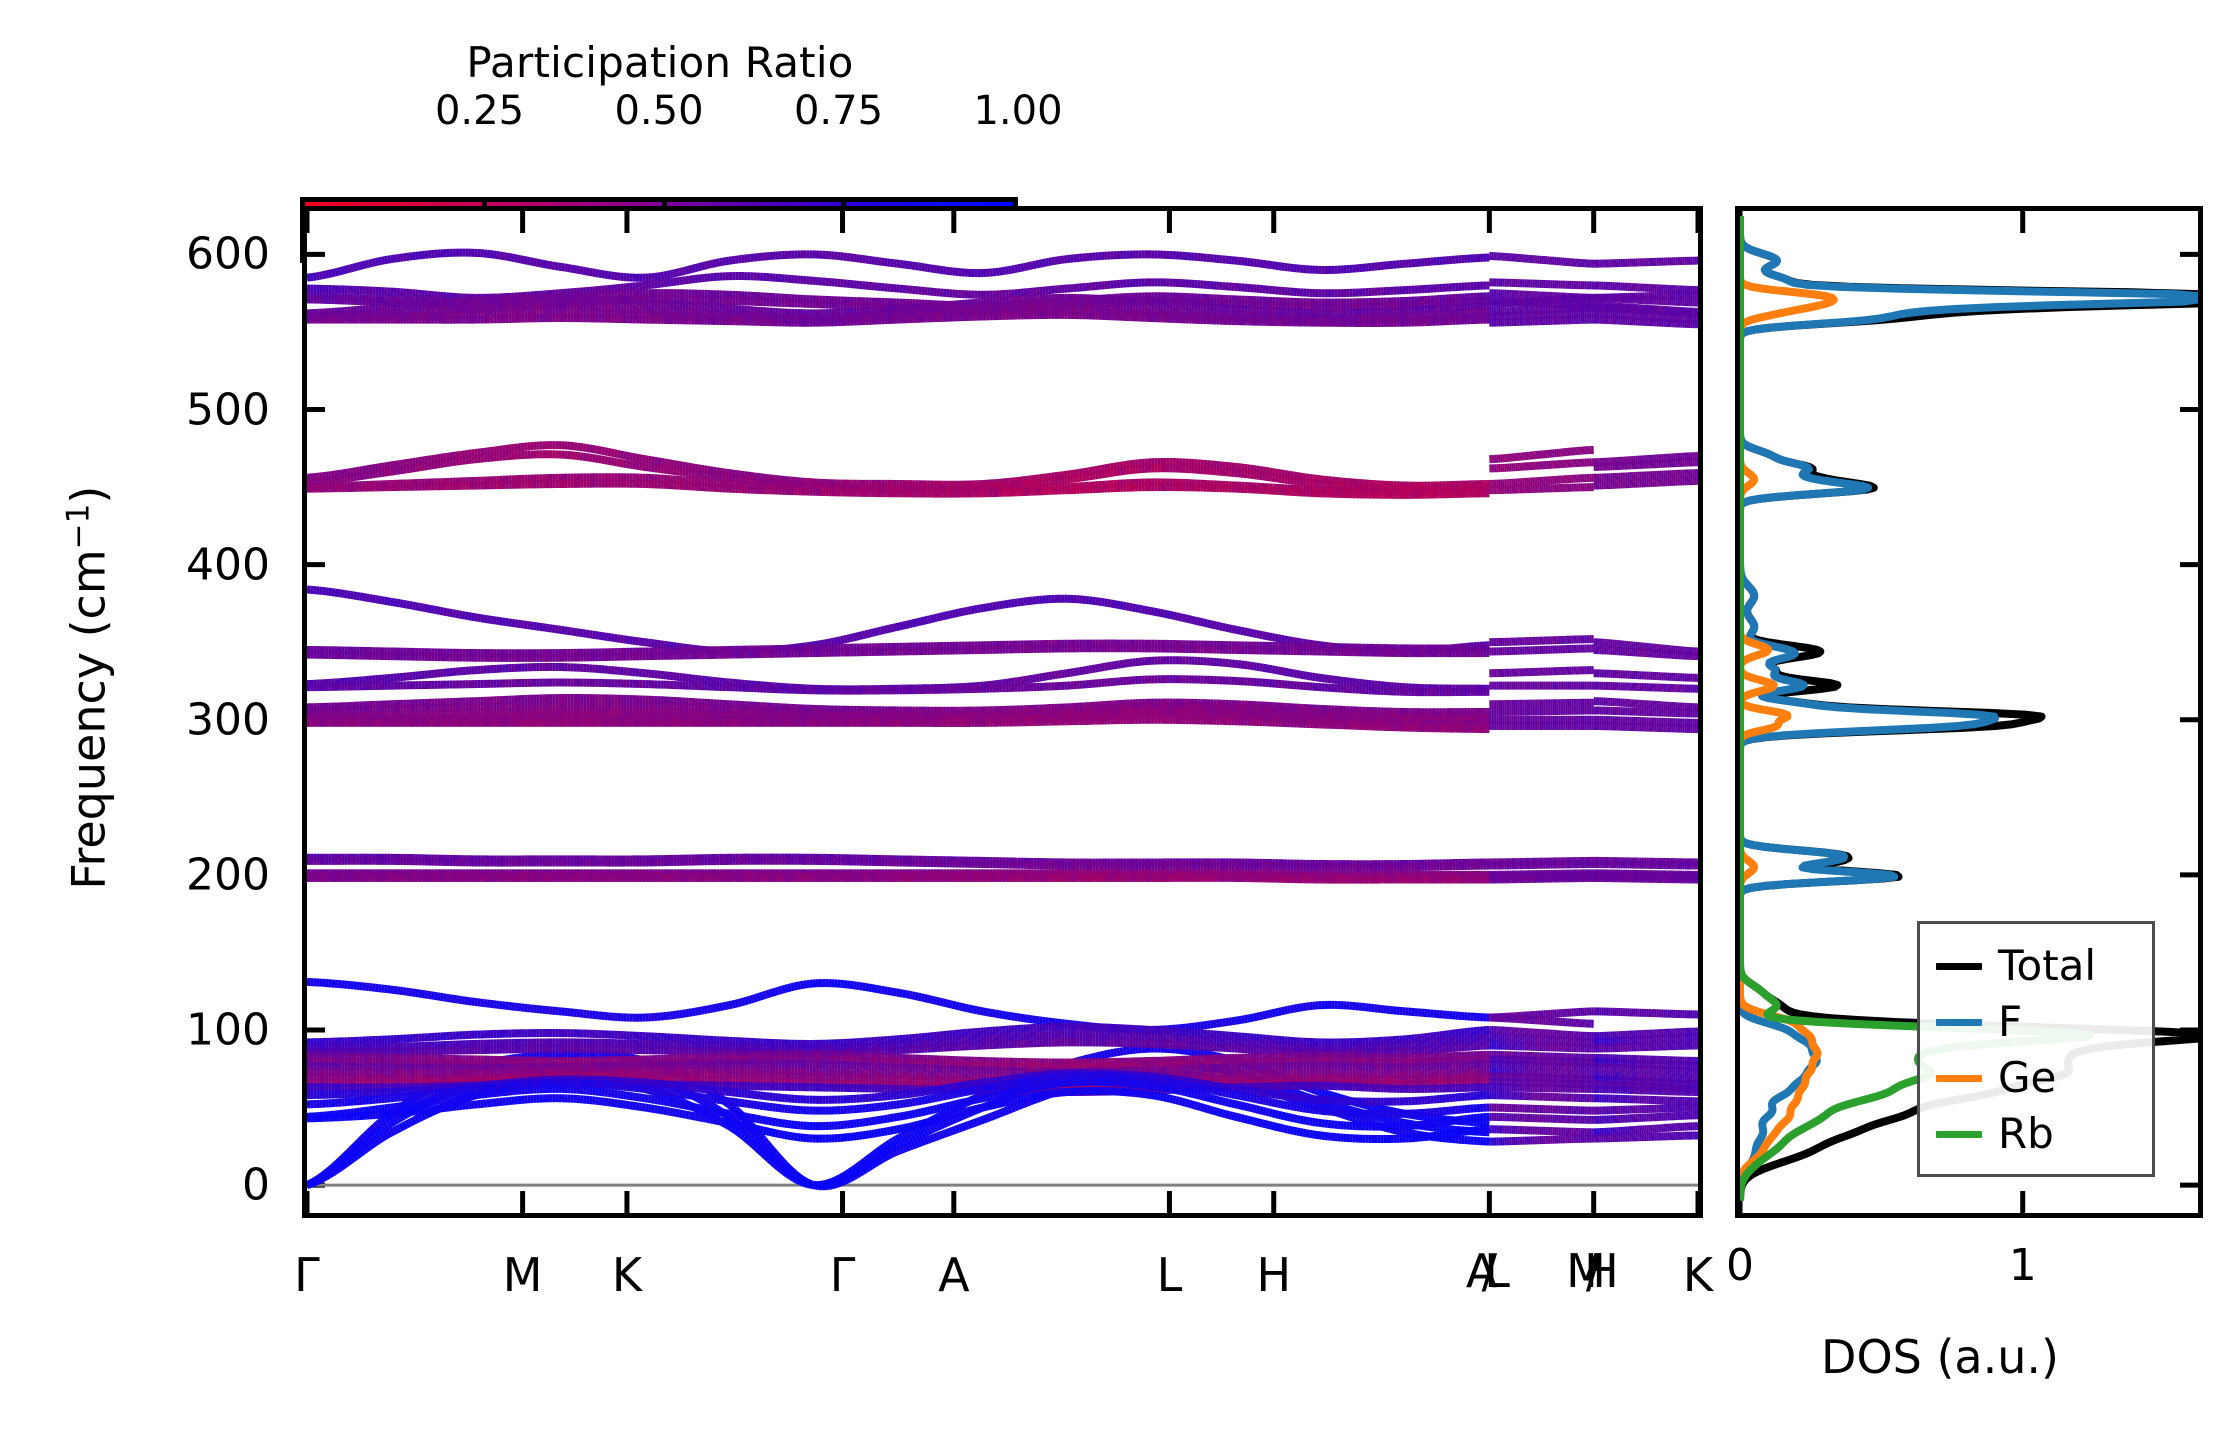  I want to click on y-axis-tick-label: 600, so click(190, 254).